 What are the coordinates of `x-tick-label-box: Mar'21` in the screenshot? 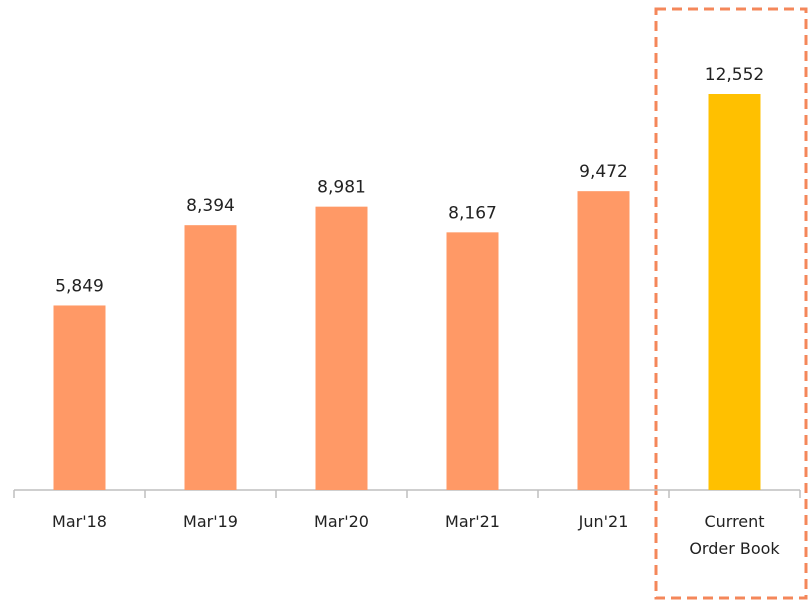 It's located at (472, 521).